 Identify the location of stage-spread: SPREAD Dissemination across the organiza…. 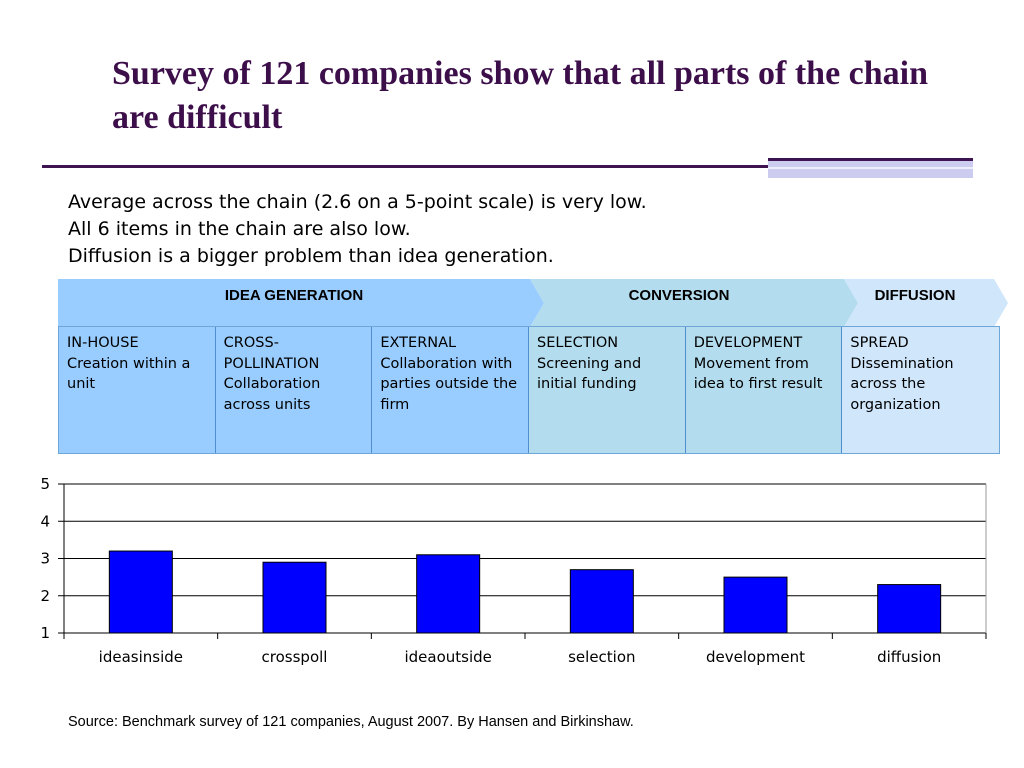
(921, 390).